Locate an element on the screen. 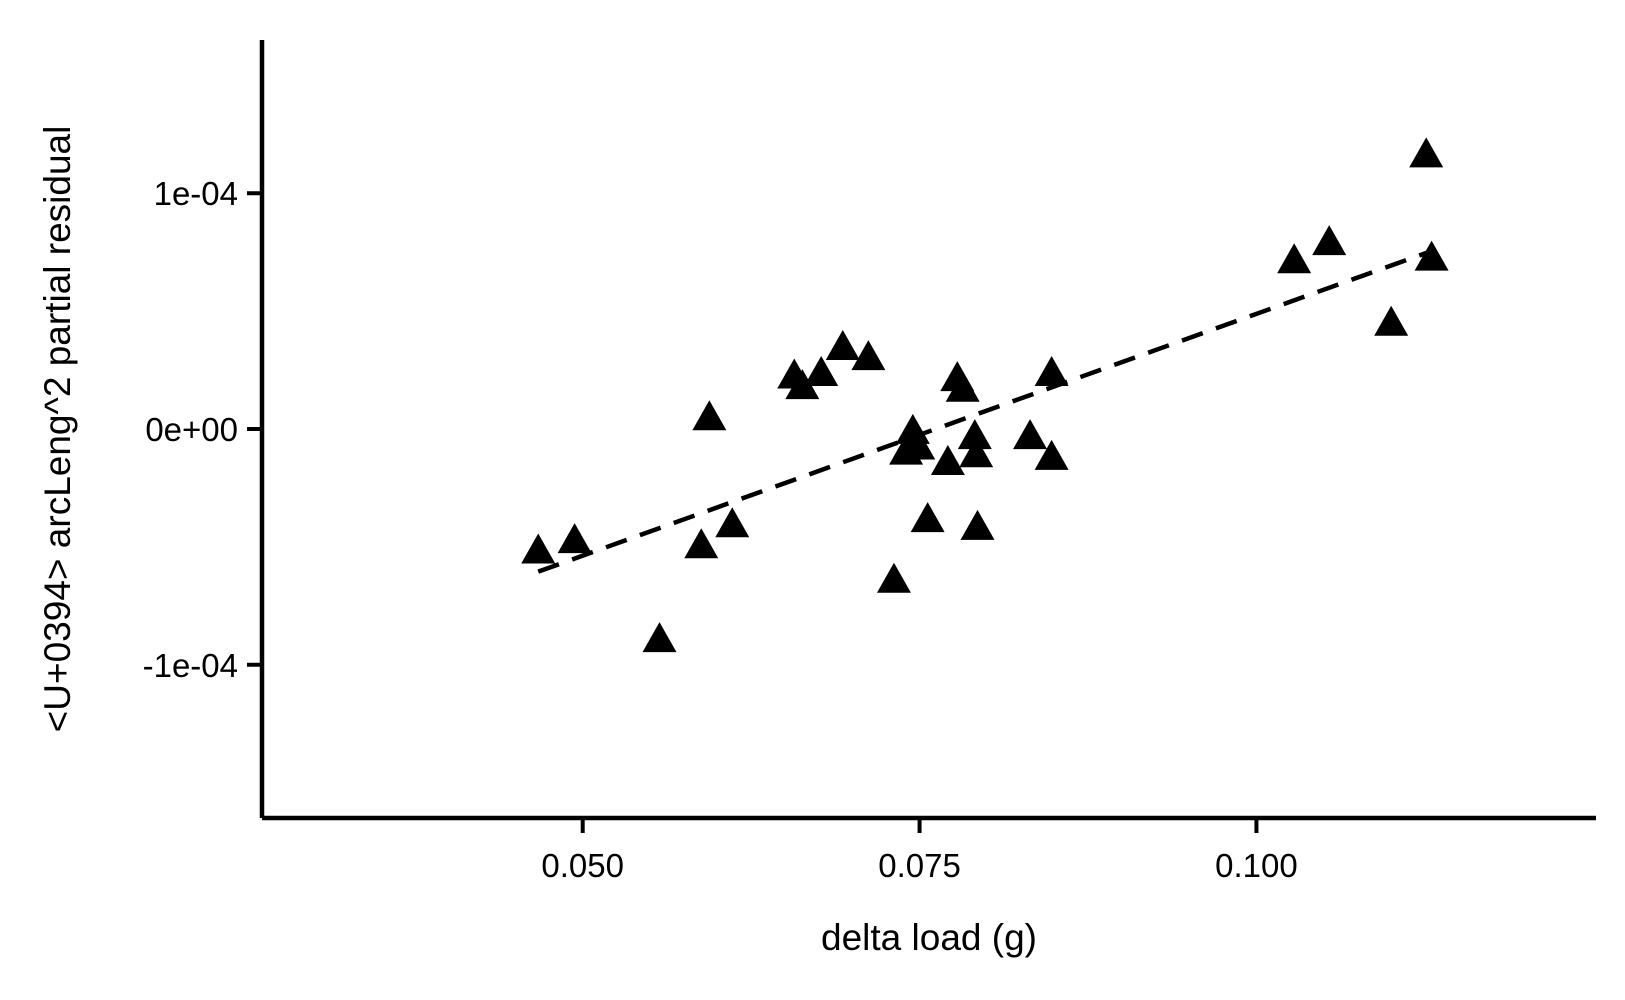  y-tick-label: -1e-04 is located at coordinates (190, 665).